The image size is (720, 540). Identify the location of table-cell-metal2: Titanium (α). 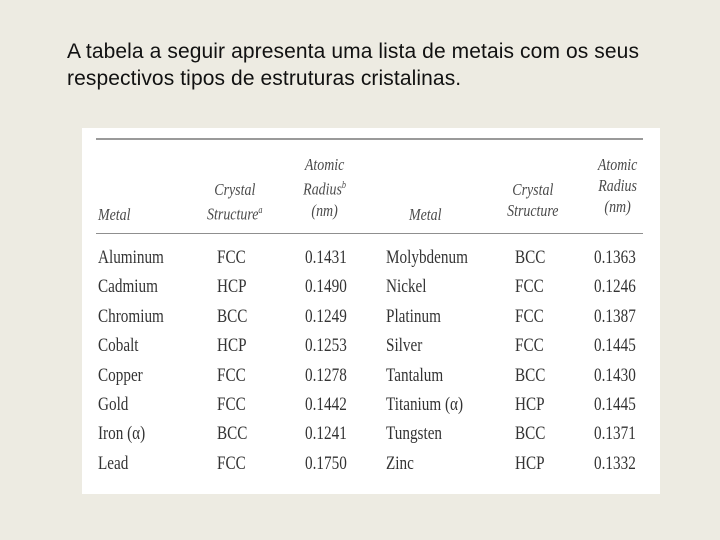
(425, 404).